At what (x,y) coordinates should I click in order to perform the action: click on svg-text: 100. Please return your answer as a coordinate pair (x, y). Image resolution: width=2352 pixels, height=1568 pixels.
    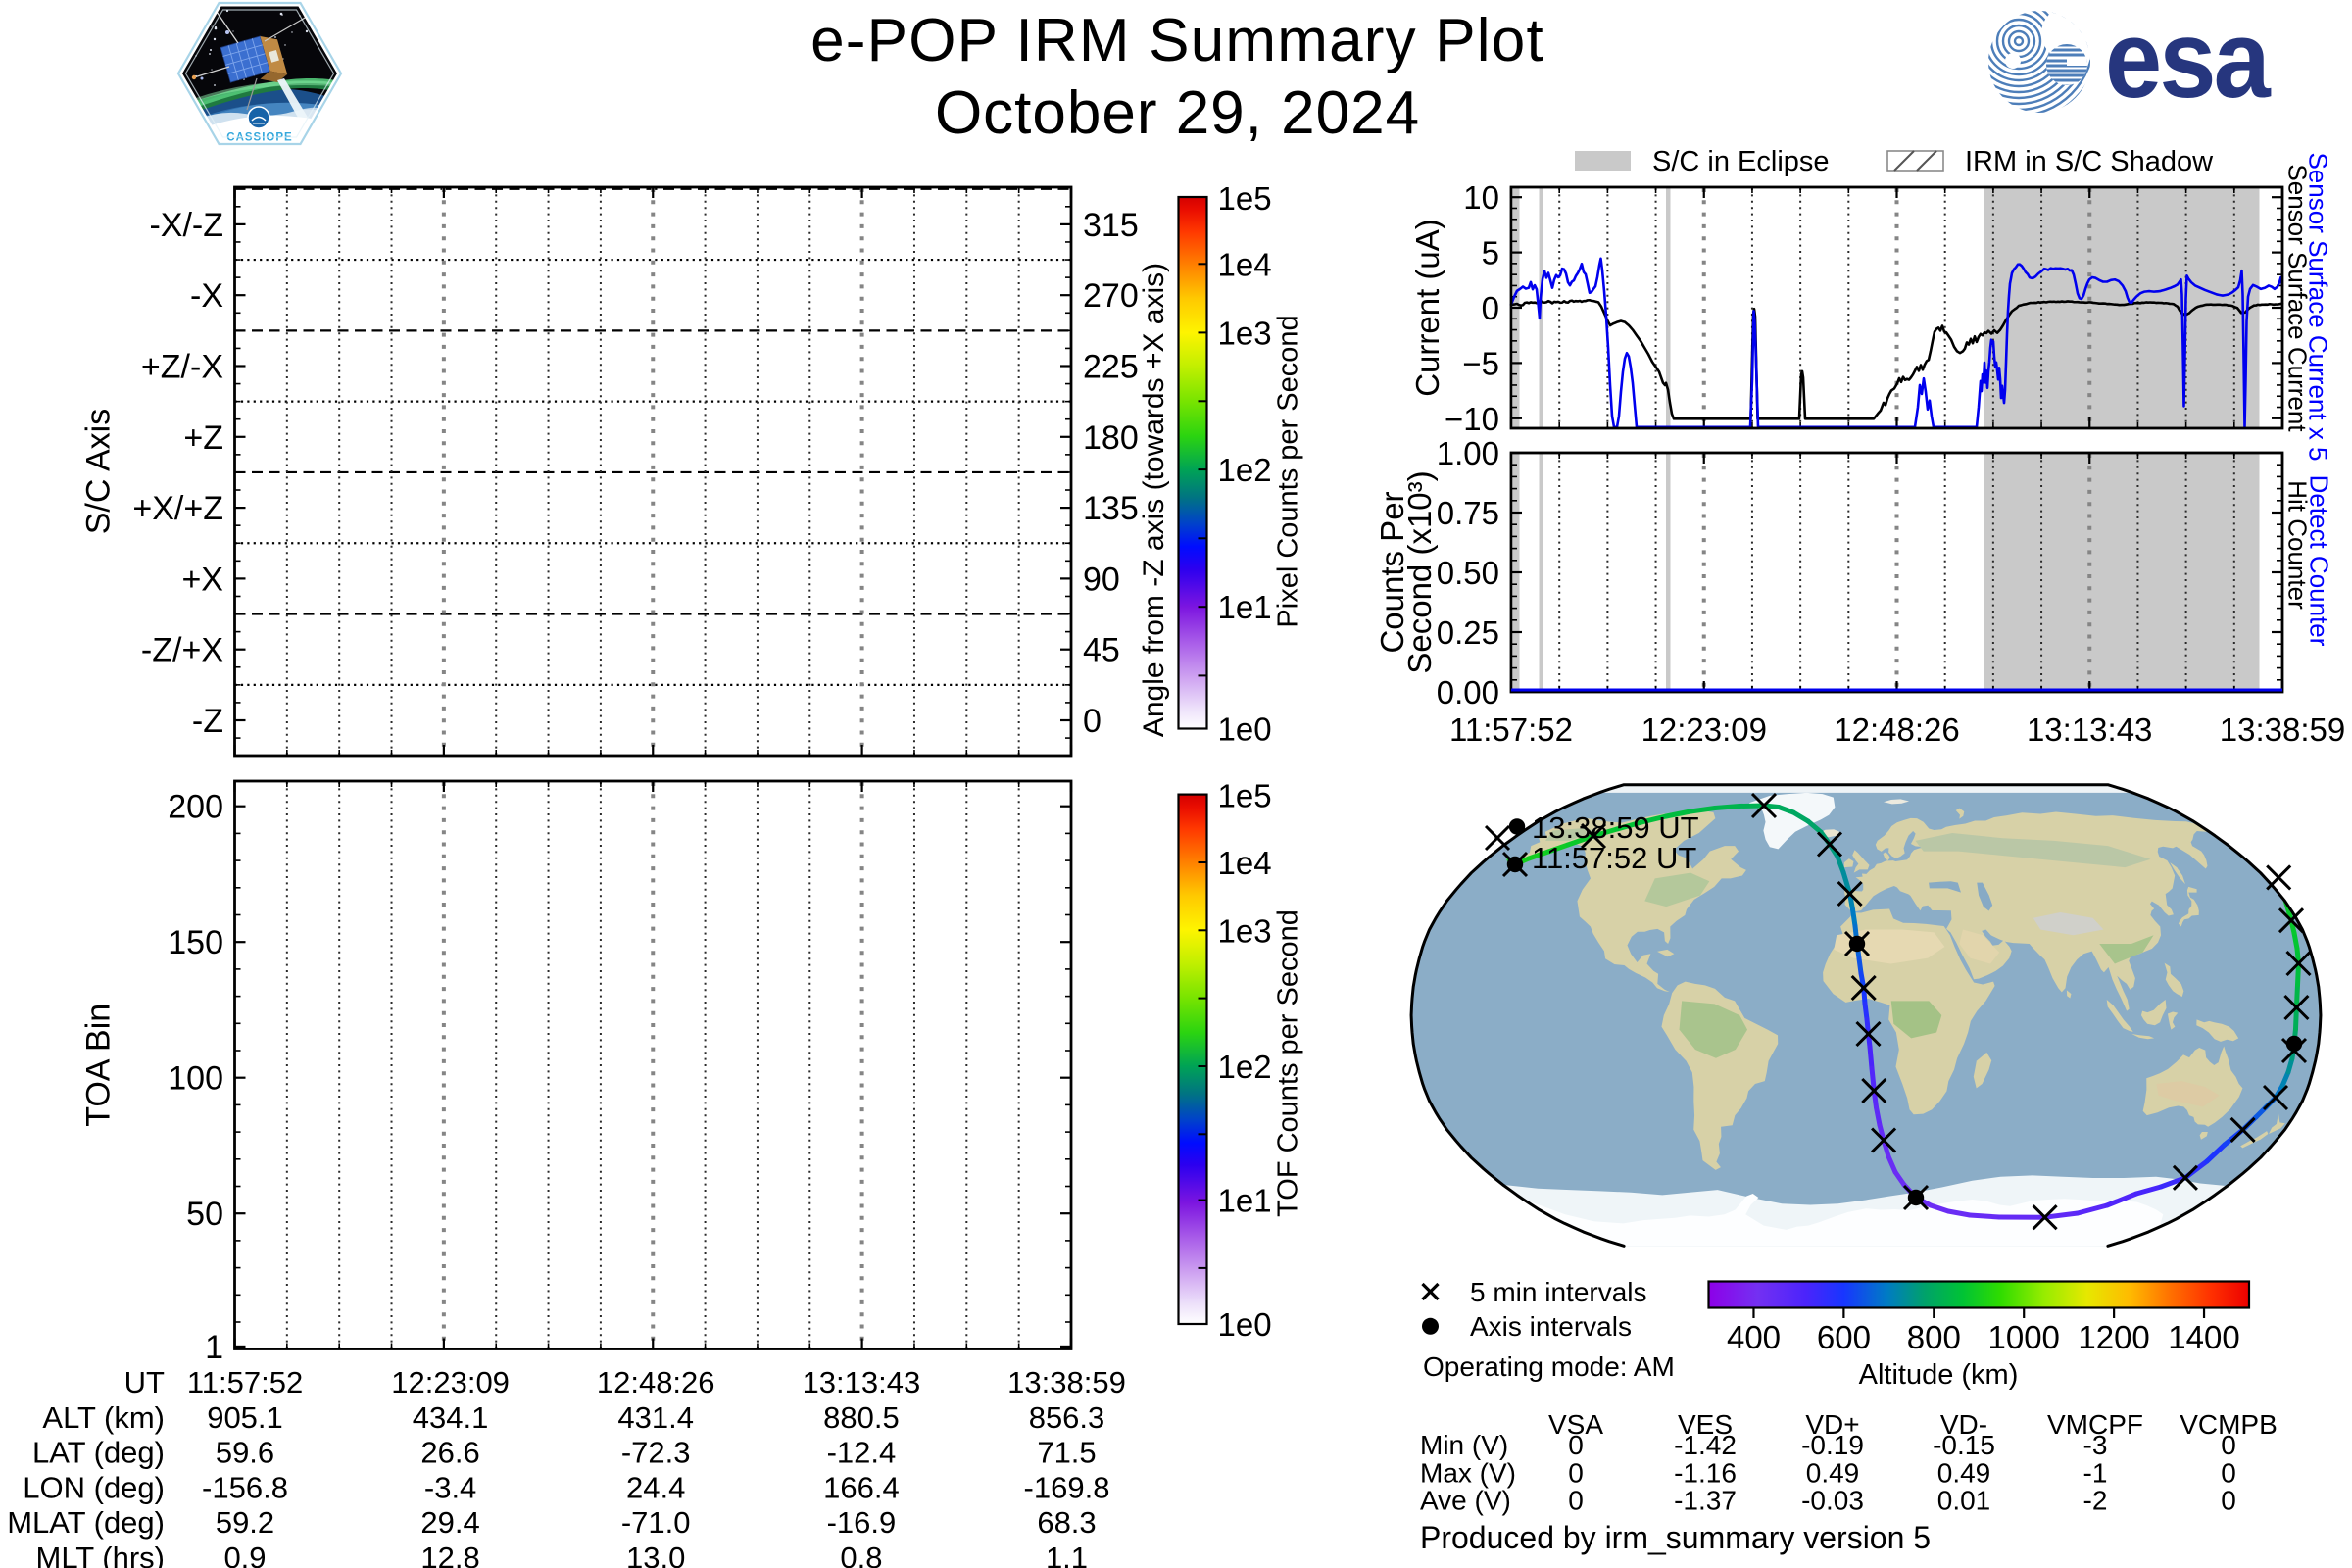
    Looking at the image, I should click on (195, 1079).